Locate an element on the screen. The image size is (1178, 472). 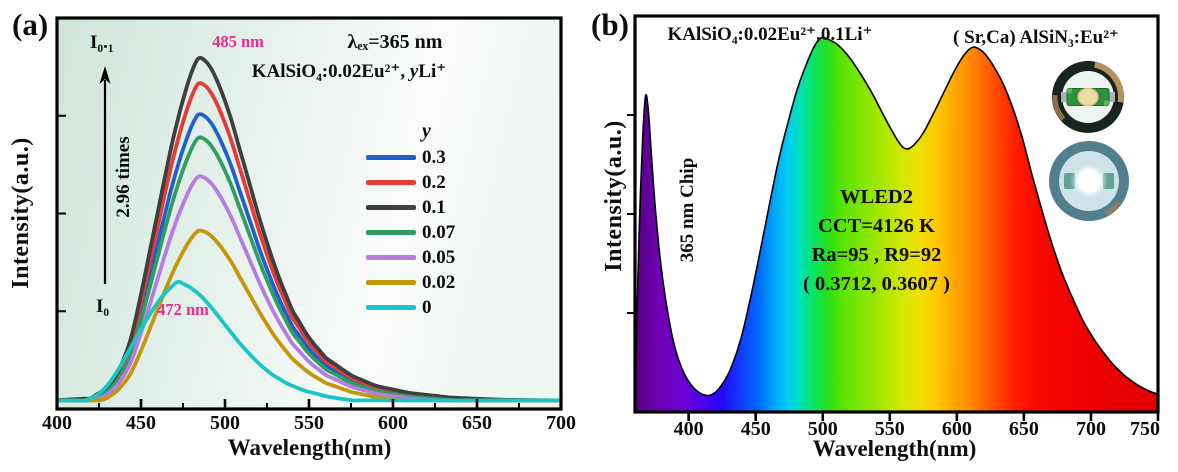
intensity-I0-label: I₀ is located at coordinates (103, 306).